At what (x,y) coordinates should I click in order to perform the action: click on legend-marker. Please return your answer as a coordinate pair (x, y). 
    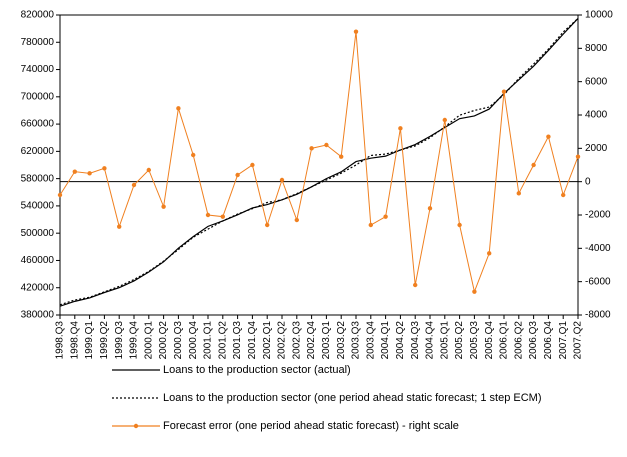
    Looking at the image, I should click on (136, 426).